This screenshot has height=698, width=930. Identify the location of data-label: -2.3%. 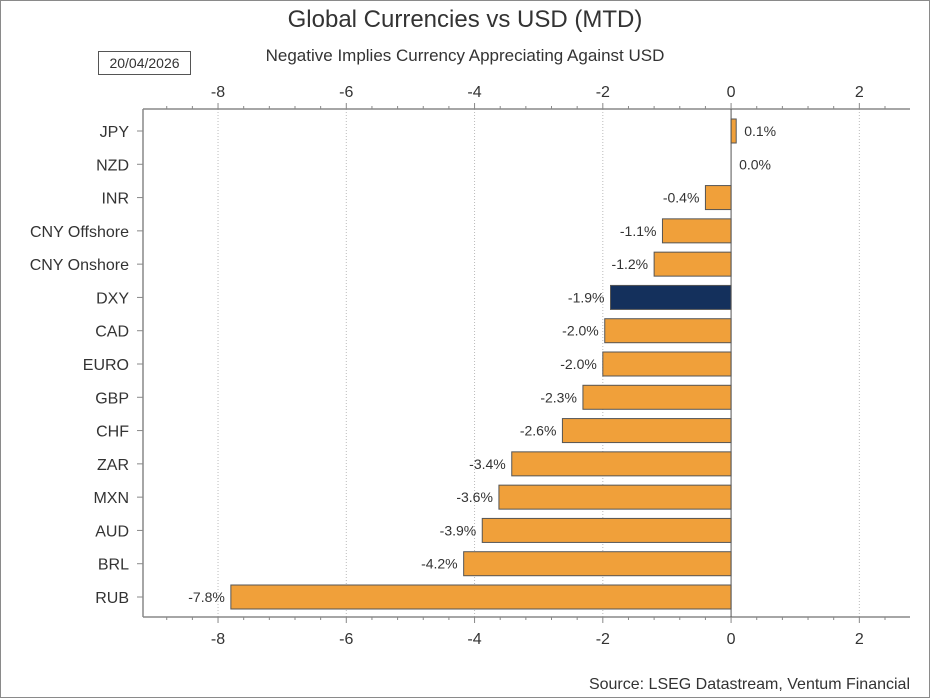
(558, 397).